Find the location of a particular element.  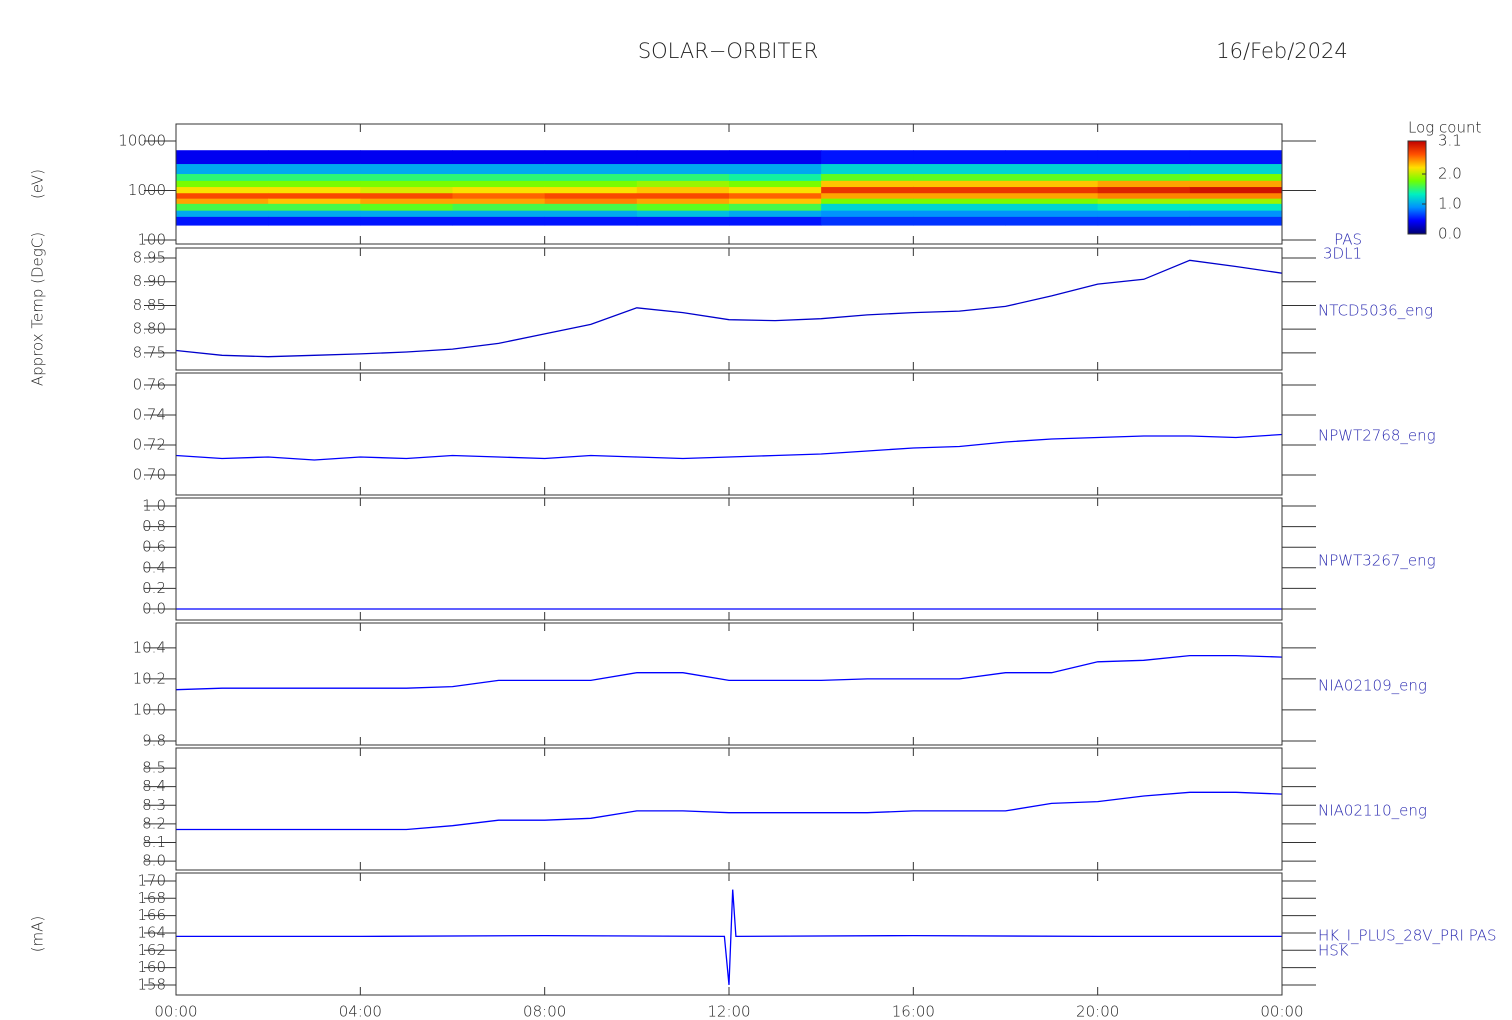

x-tick-label: 08:00 is located at coordinates (544, 1011).